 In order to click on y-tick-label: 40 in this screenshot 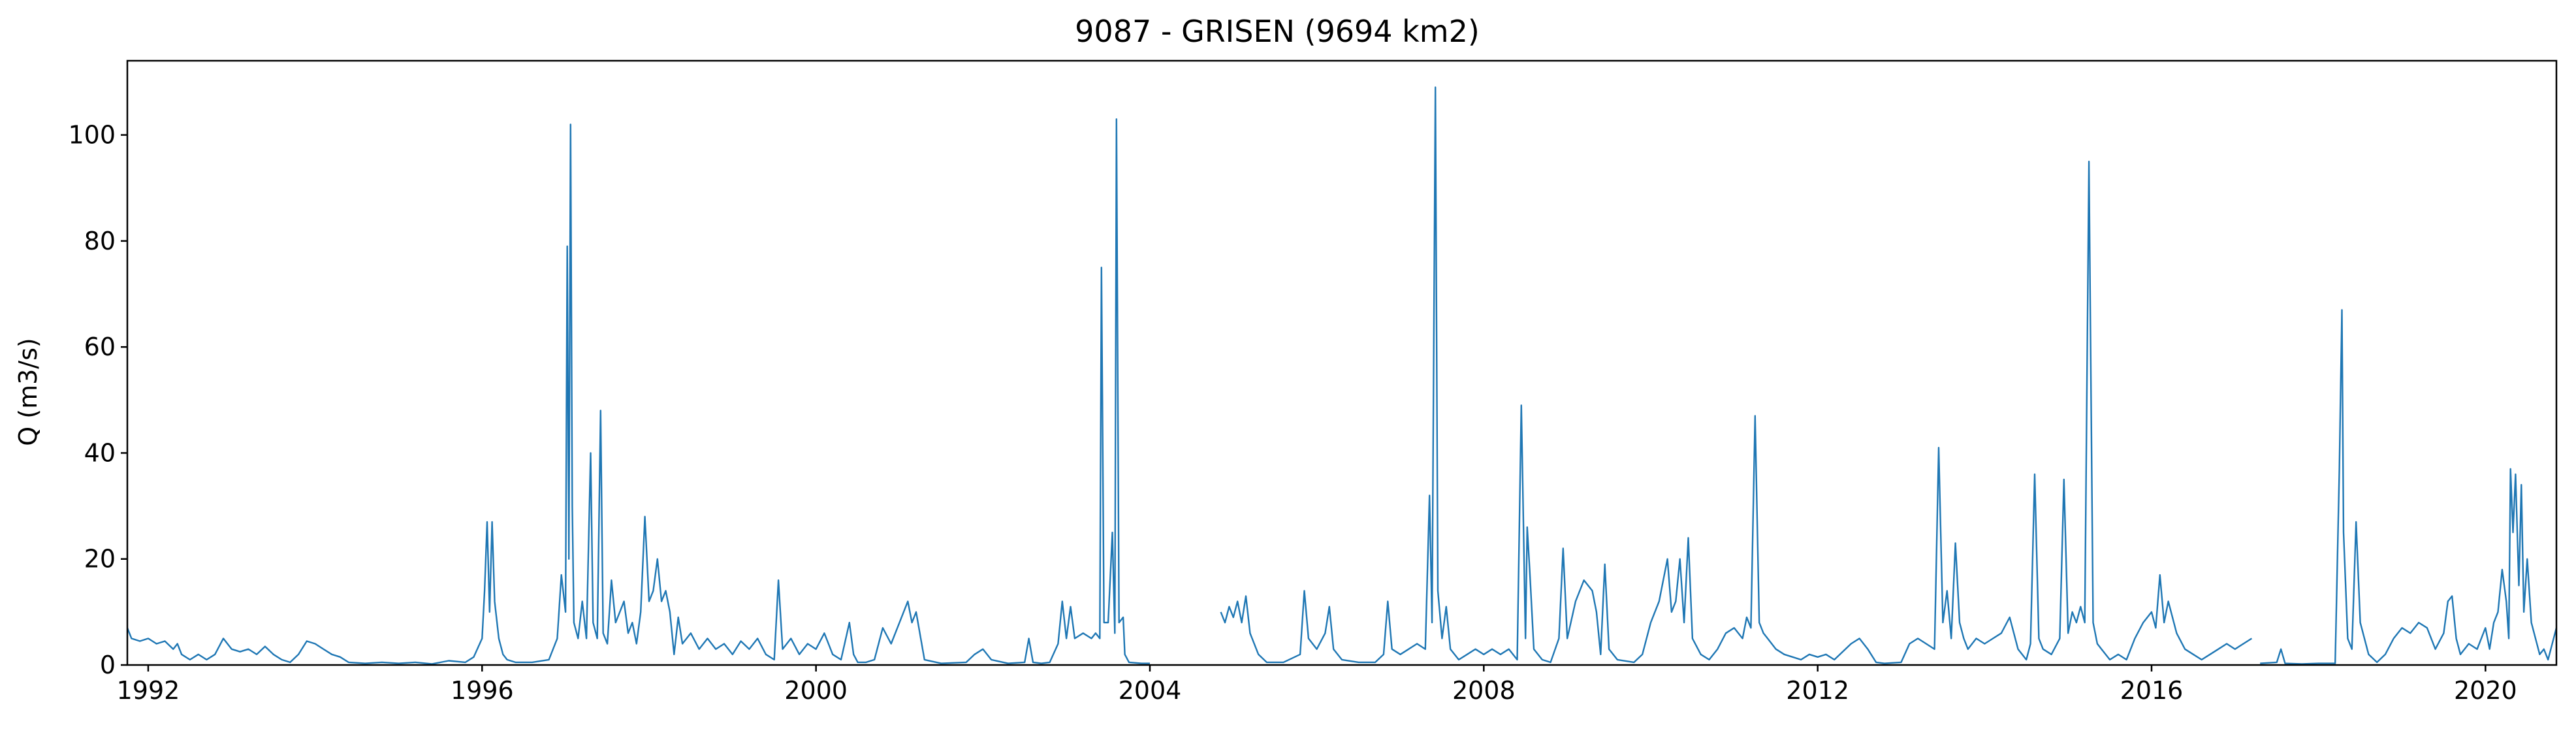, I will do `click(100, 452)`.